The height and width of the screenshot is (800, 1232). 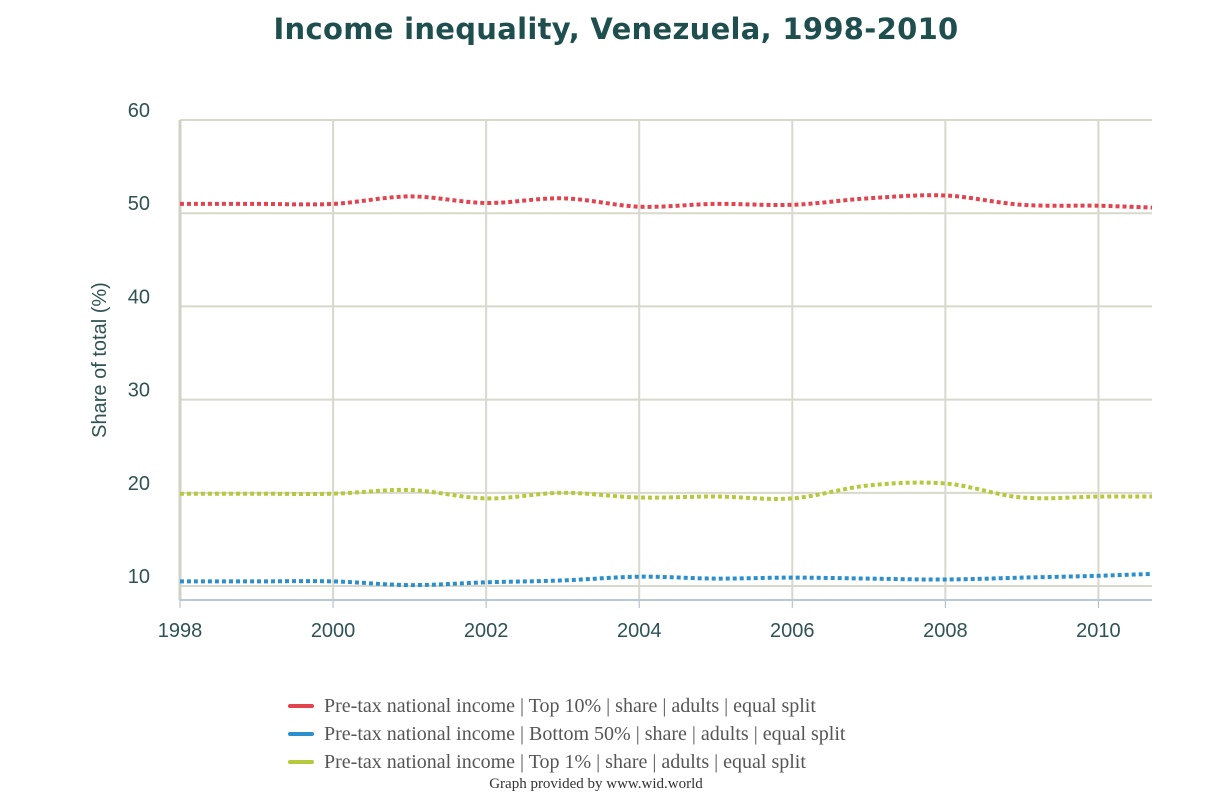 I want to click on x-tick-label: 2008, so click(x=945, y=631).